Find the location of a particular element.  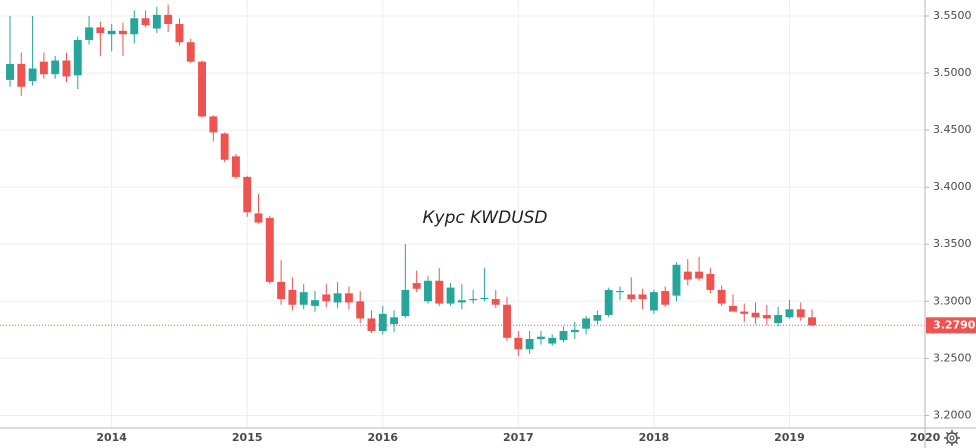

y-tick-label: 3.5500 is located at coordinates (952, 15).